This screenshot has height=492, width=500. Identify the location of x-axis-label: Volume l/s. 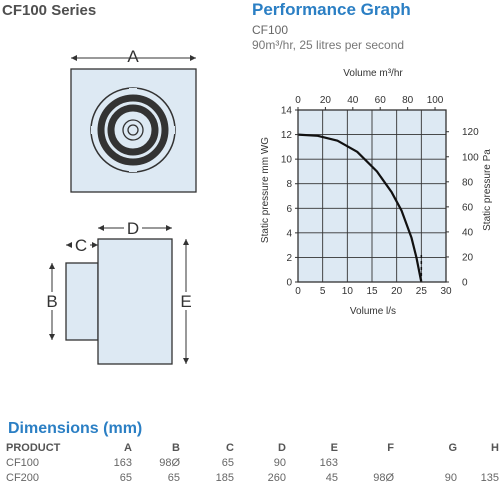
(373, 311).